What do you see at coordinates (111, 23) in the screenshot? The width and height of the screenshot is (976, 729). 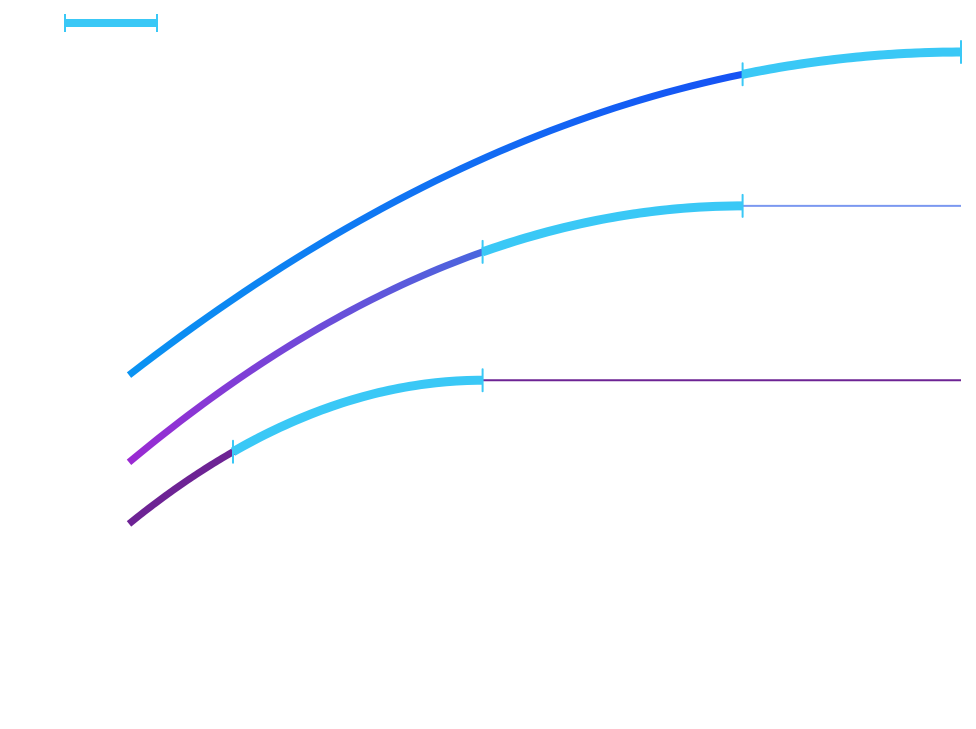 I see `legend` at bounding box center [111, 23].